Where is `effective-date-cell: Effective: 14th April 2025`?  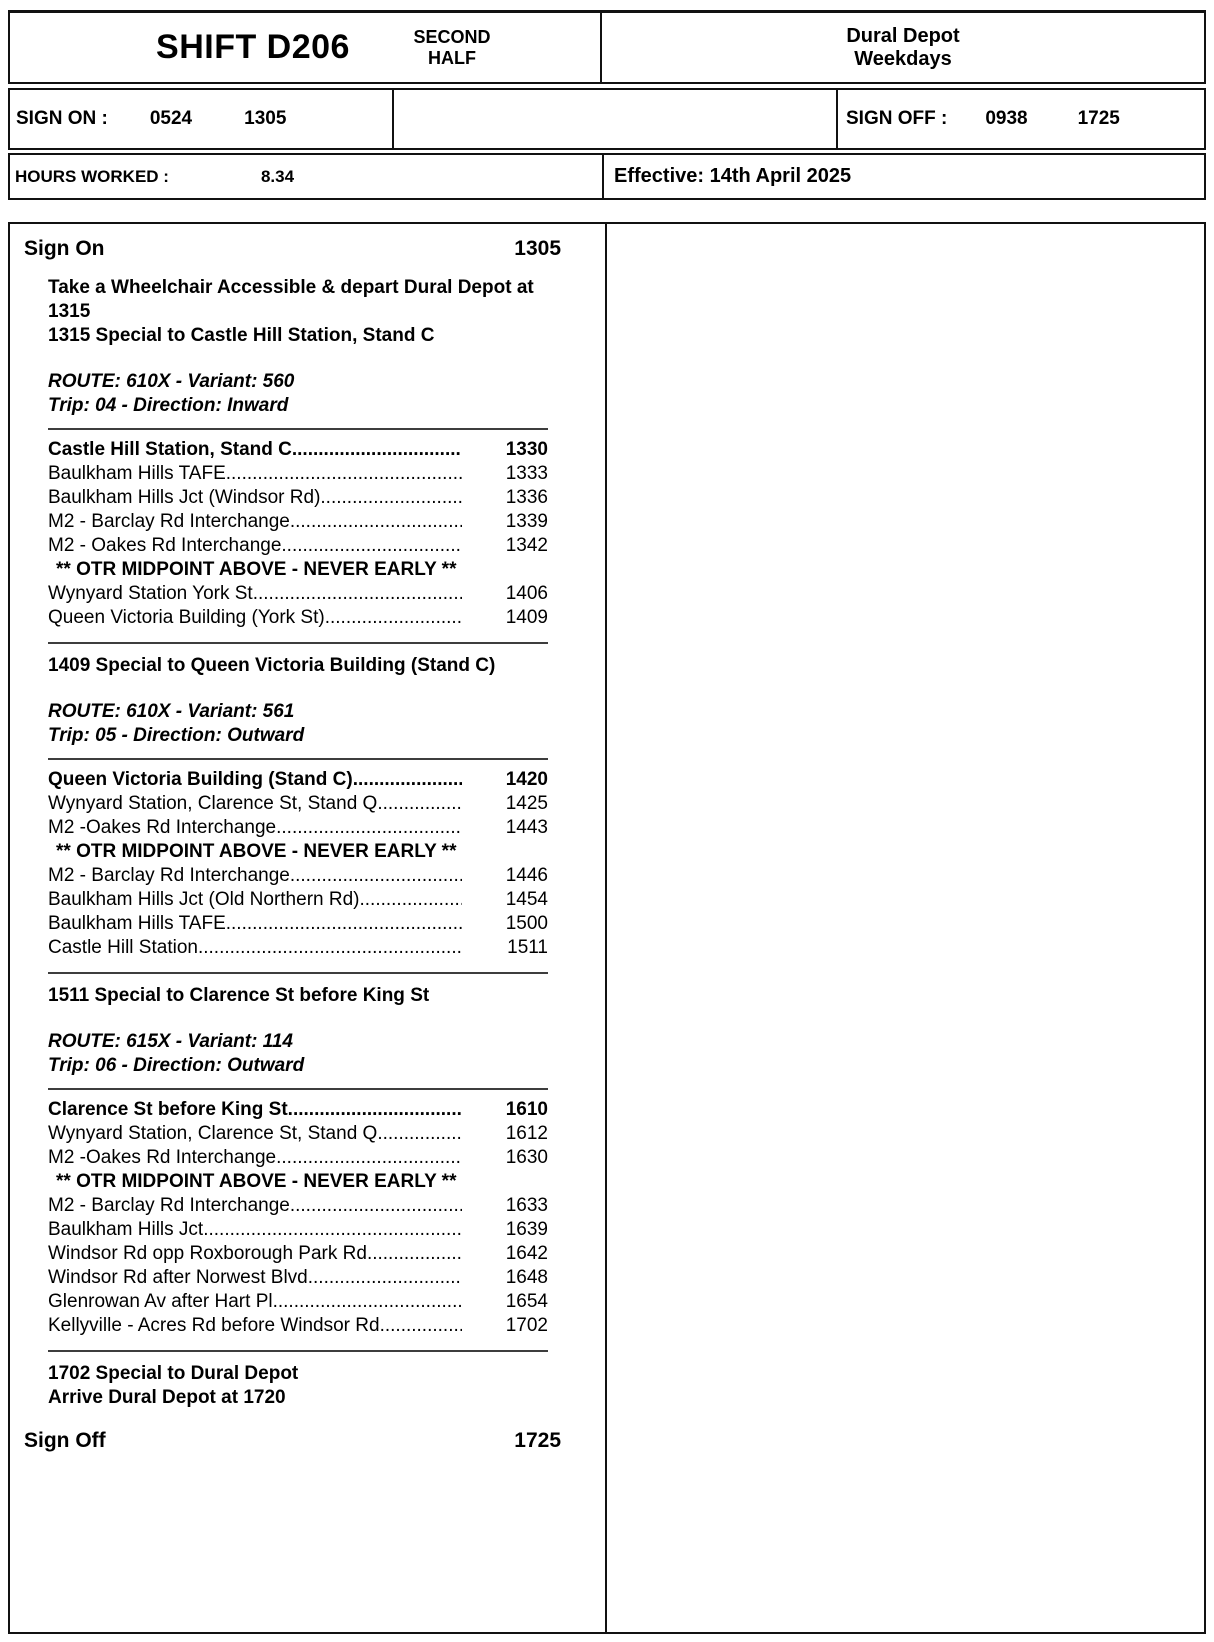
effective-date-cell: Effective: 14th April 2025 is located at coordinates (904, 176).